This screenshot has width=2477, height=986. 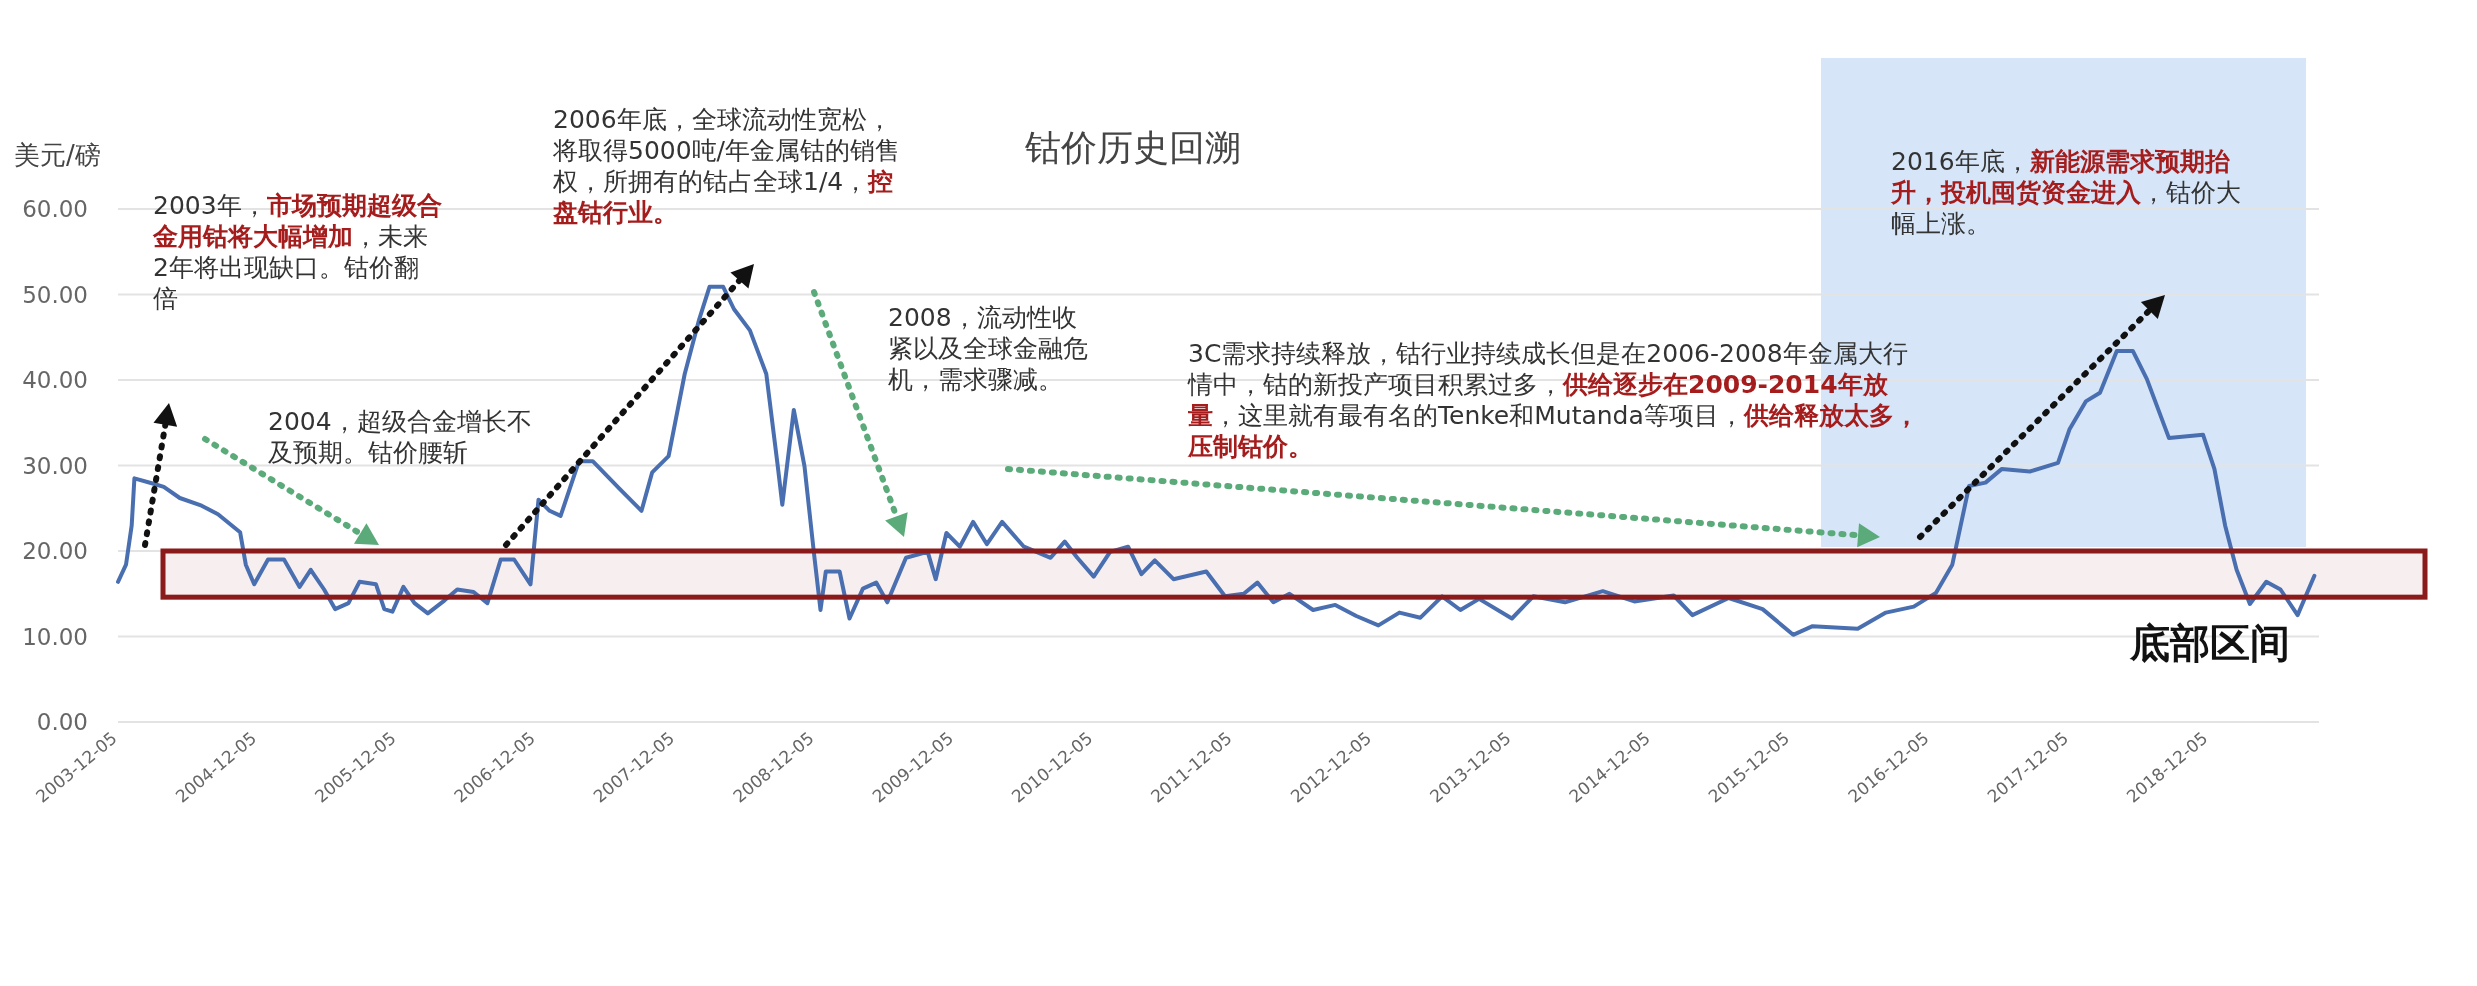 I want to click on chart-title: 钴价历史回溯, so click(x=1133, y=148).